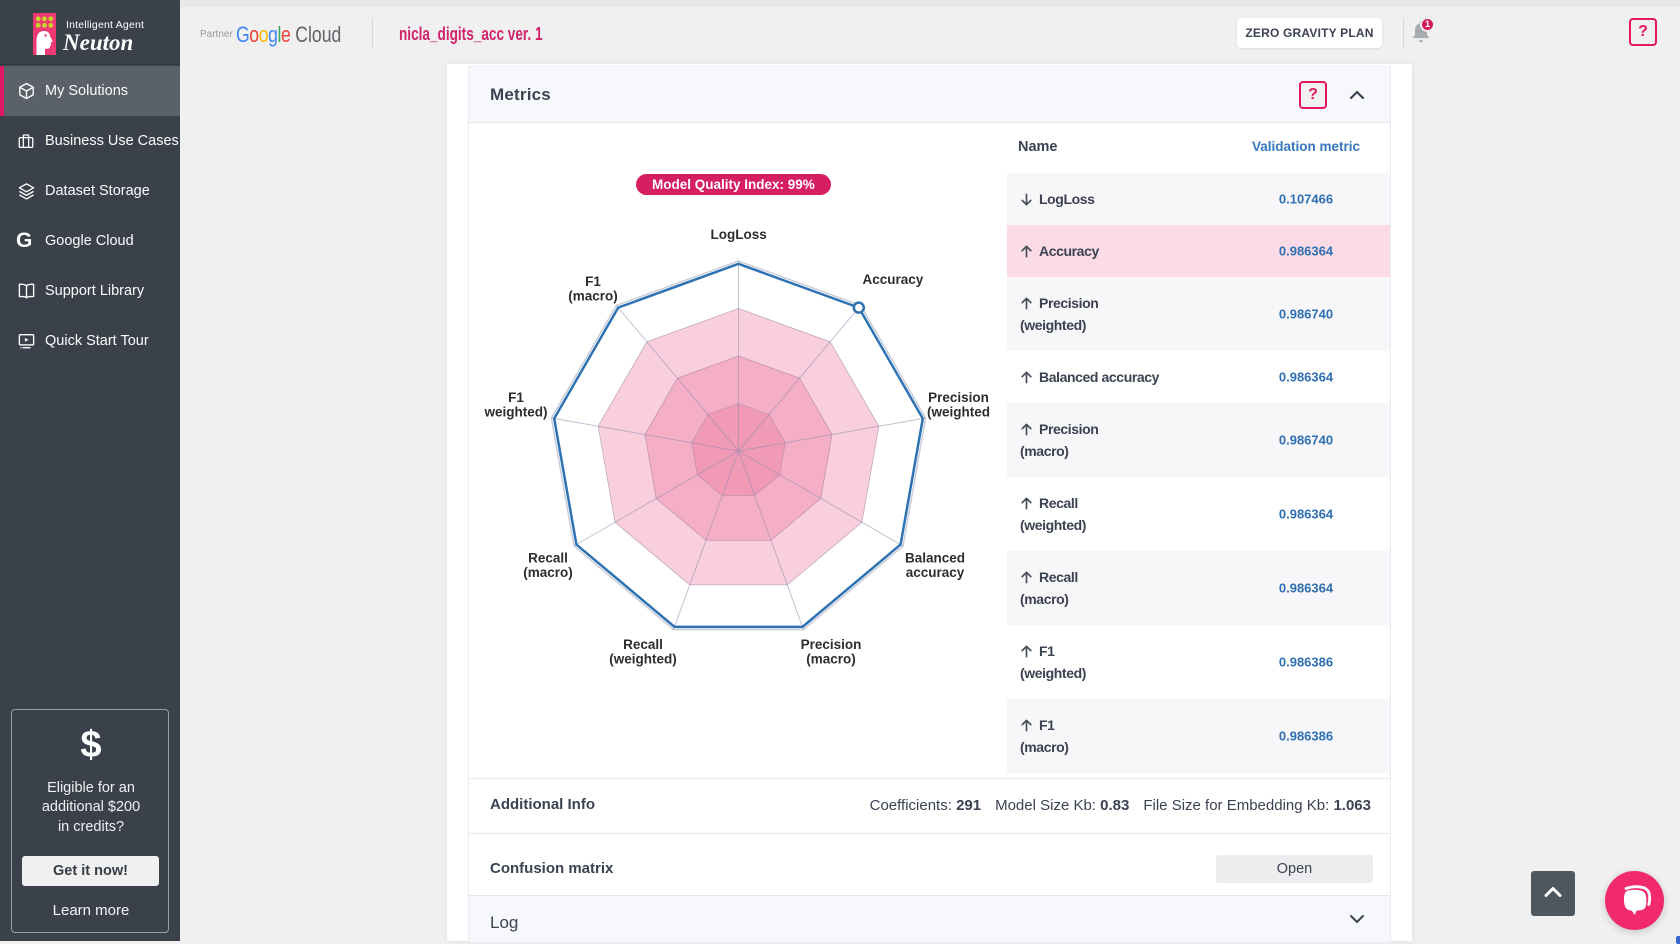  Describe the element at coordinates (935, 572) in the screenshot. I see `svg-text: accuracy` at that location.